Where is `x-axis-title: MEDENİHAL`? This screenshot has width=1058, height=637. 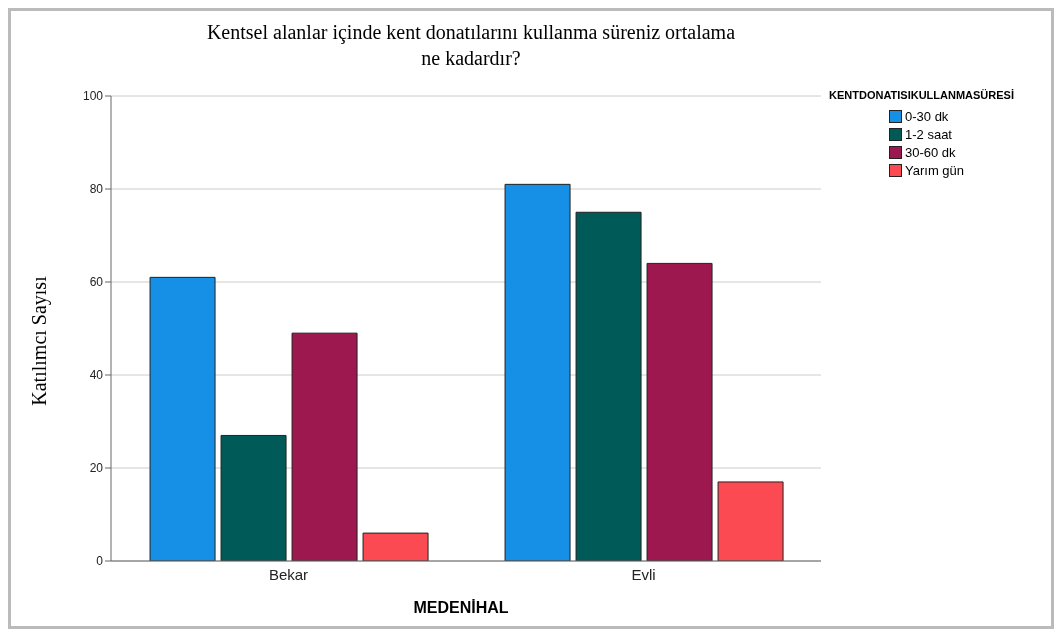
x-axis-title: MEDENİHAL is located at coordinates (461, 608).